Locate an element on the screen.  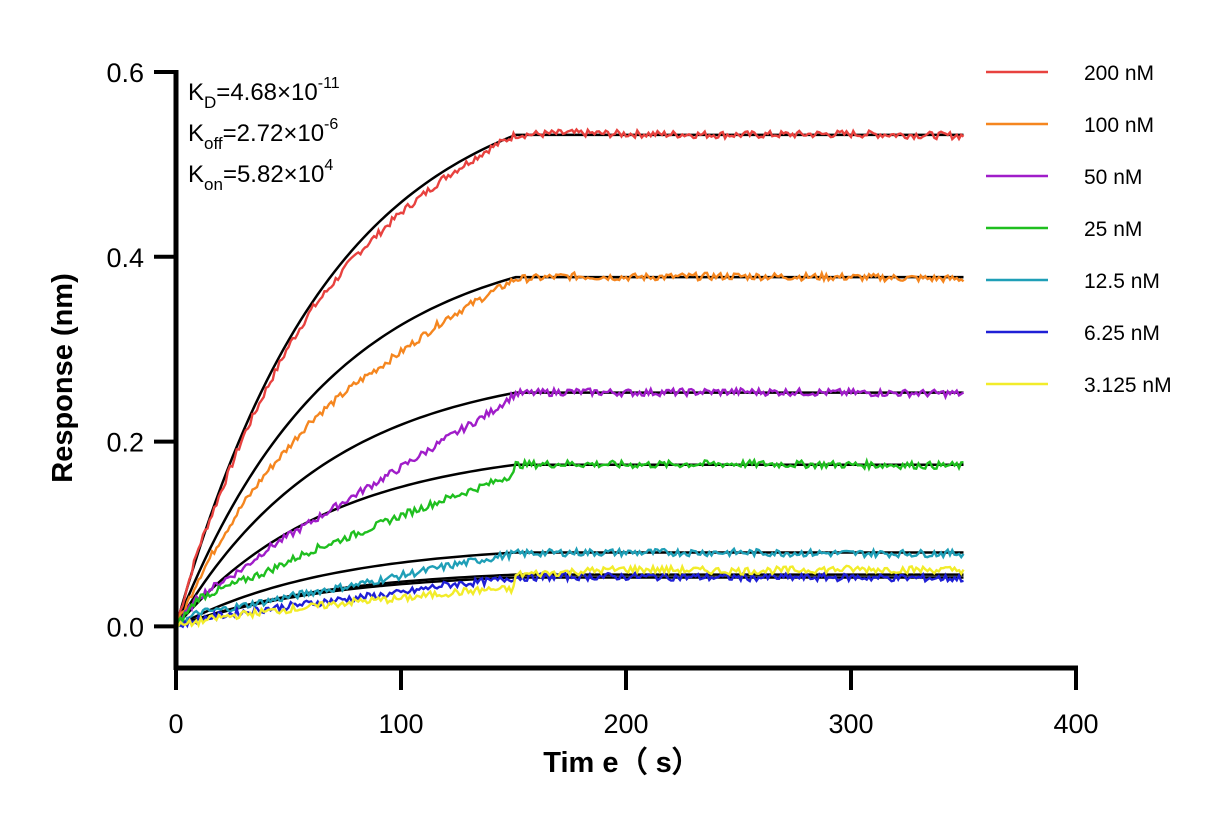
x-tick-label: 400 is located at coordinates (1075, 724).